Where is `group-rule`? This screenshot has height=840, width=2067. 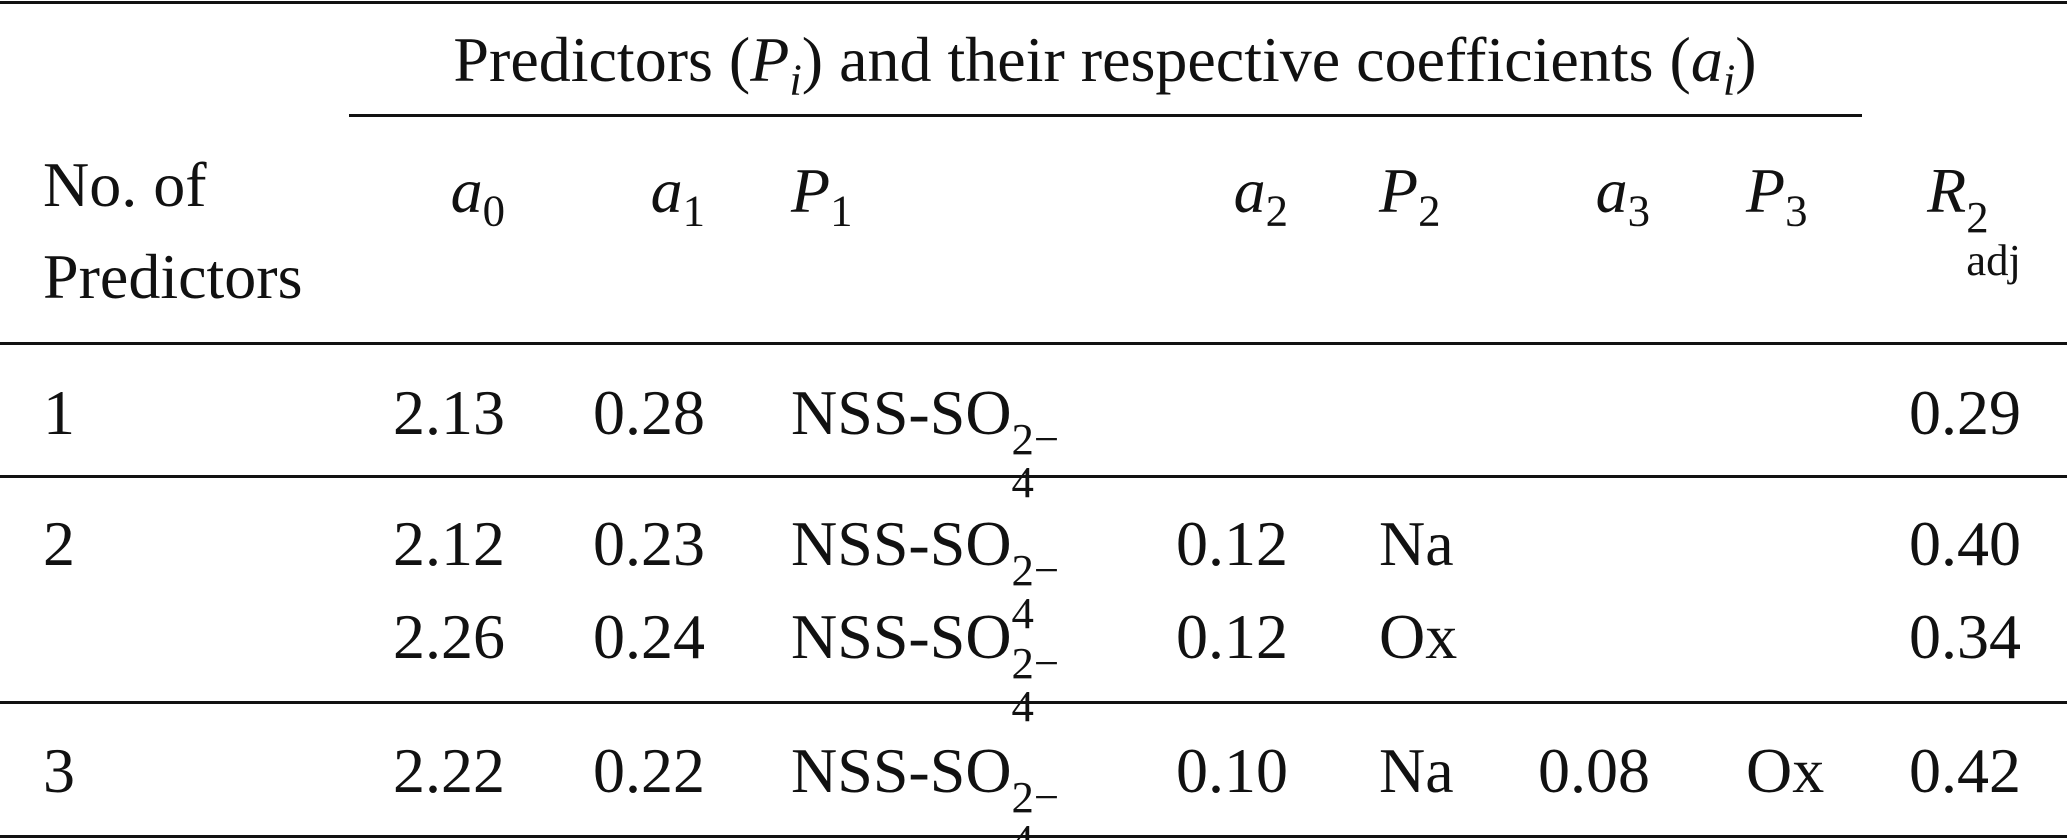
group-rule is located at coordinates (1105, 115).